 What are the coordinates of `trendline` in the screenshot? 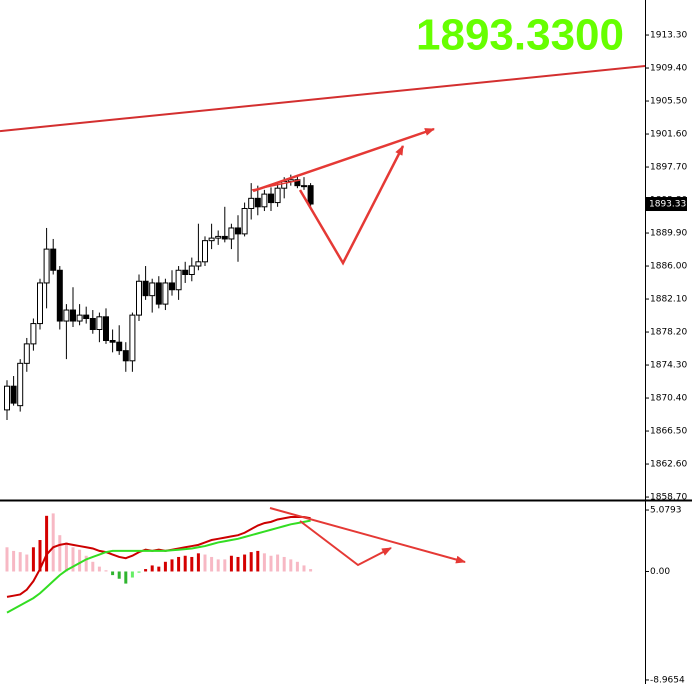 It's located at (323, 99).